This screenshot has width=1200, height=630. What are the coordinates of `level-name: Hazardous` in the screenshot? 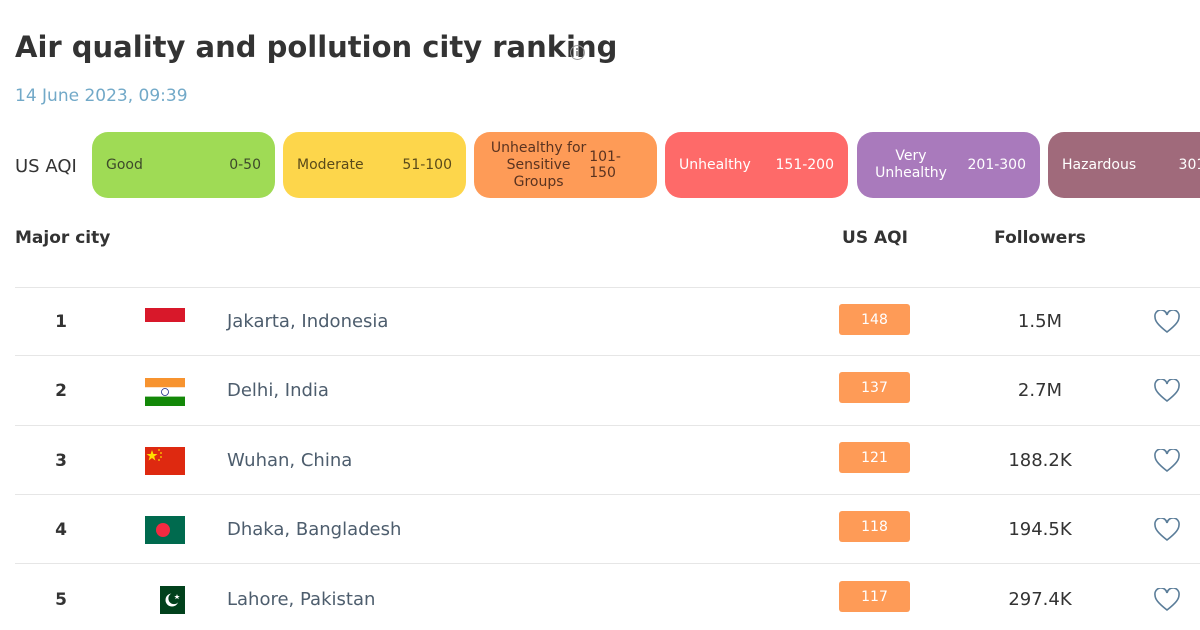 It's located at (1099, 164).